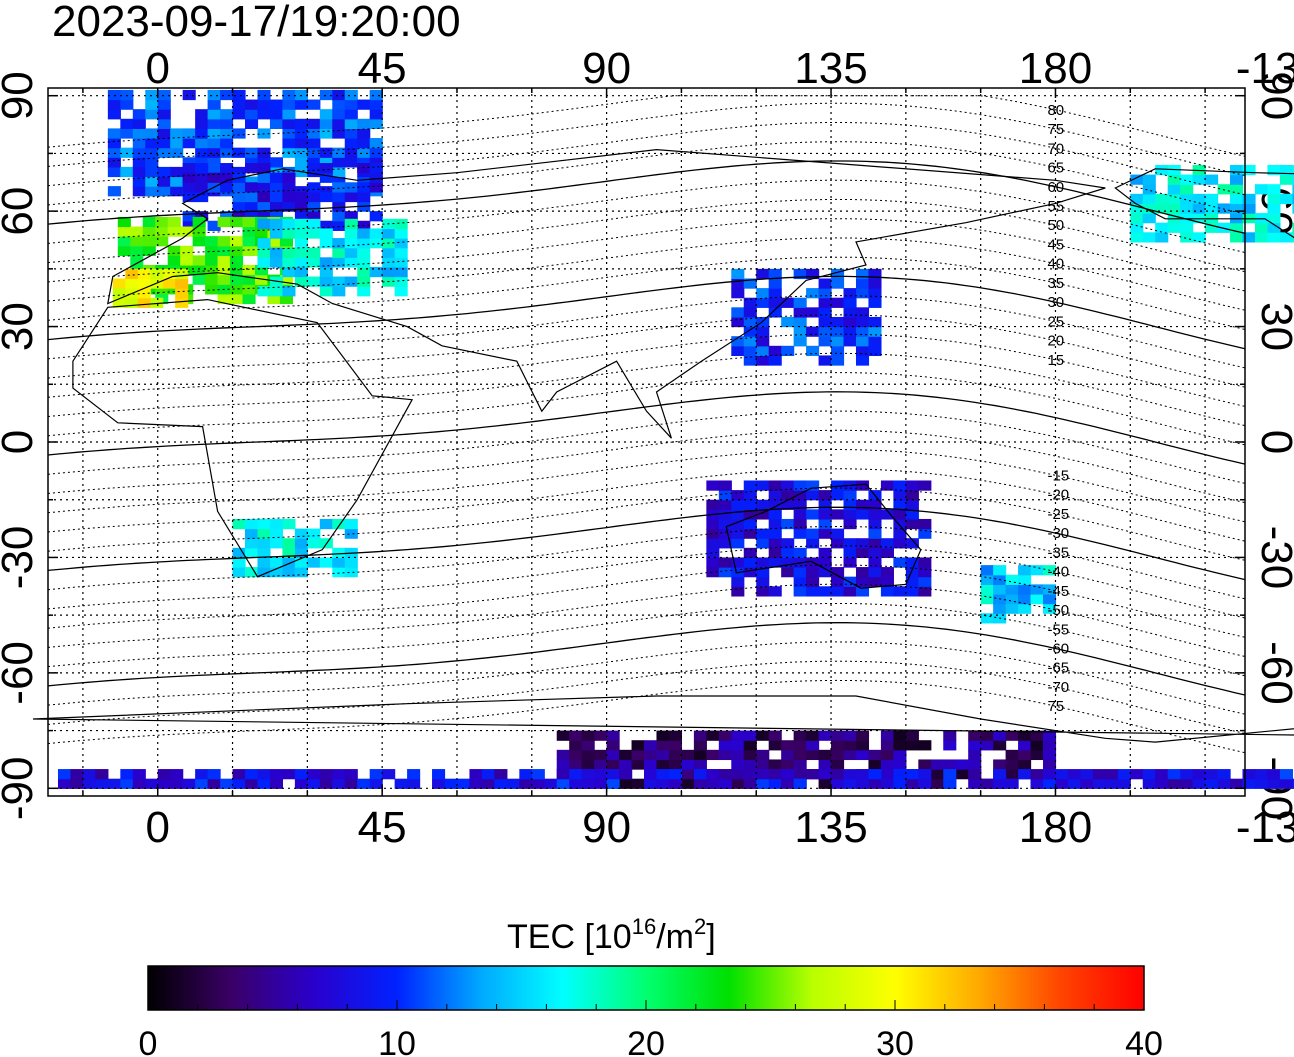  I want to click on top-longitude-label: -135, so click(1265, 68).